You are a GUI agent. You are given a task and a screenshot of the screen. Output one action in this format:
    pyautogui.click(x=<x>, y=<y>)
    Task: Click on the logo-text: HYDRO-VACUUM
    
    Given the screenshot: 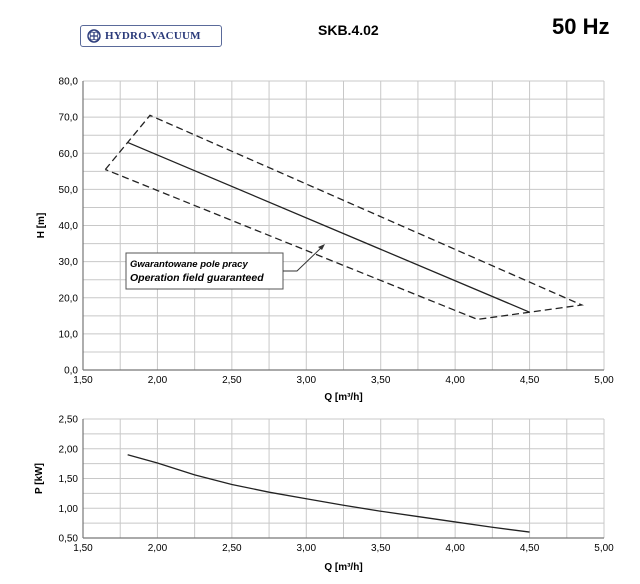 What is the action you would take?
    pyautogui.click(x=153, y=36)
    